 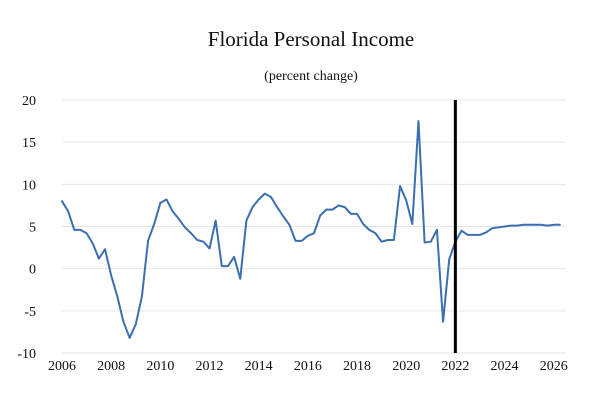 What do you see at coordinates (259, 366) in the screenshot?
I see `x-tick-label: 2014` at bounding box center [259, 366].